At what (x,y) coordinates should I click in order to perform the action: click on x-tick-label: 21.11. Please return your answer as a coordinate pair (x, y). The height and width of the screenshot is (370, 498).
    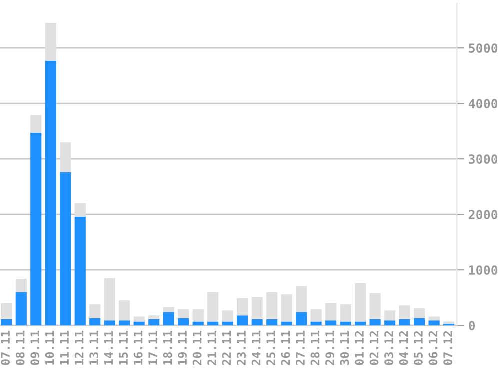
    Looking at the image, I should click on (212, 348).